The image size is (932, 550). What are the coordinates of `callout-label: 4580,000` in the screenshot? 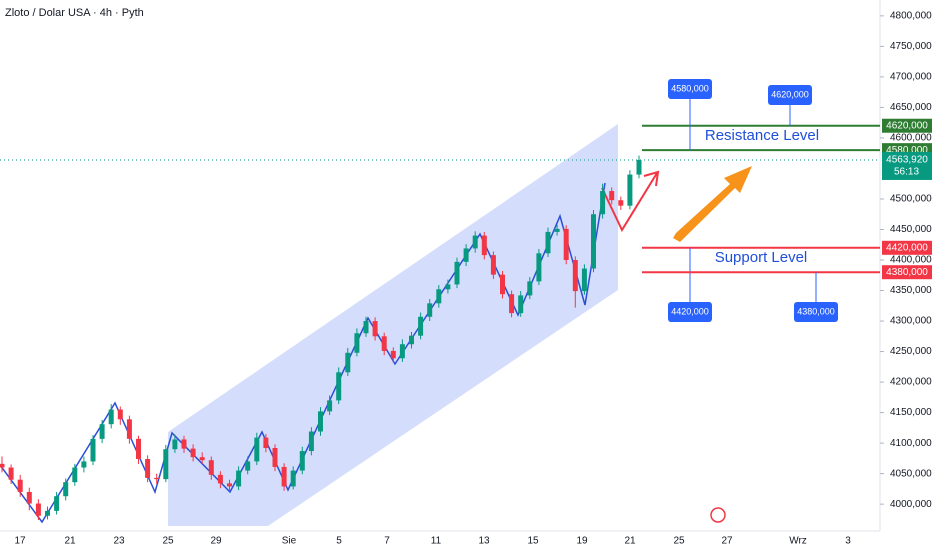 It's located at (690, 88).